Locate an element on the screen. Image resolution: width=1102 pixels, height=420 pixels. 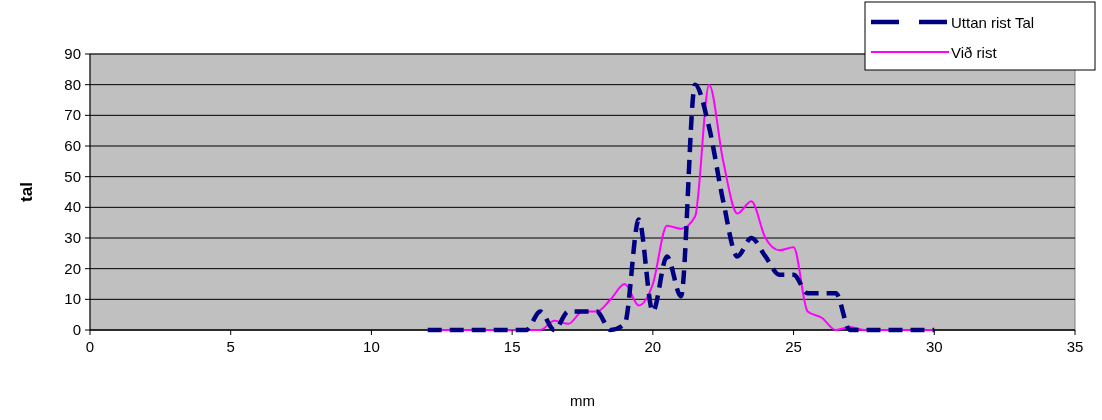
x-tick-label: 30 is located at coordinates (934, 346).